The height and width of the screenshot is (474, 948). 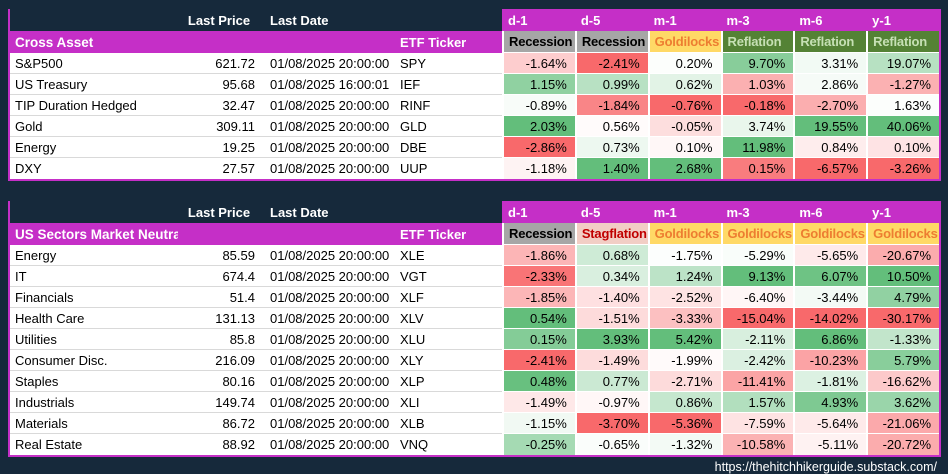 What do you see at coordinates (902, 168) in the screenshot?
I see `performance-cell: -3.26%` at bounding box center [902, 168].